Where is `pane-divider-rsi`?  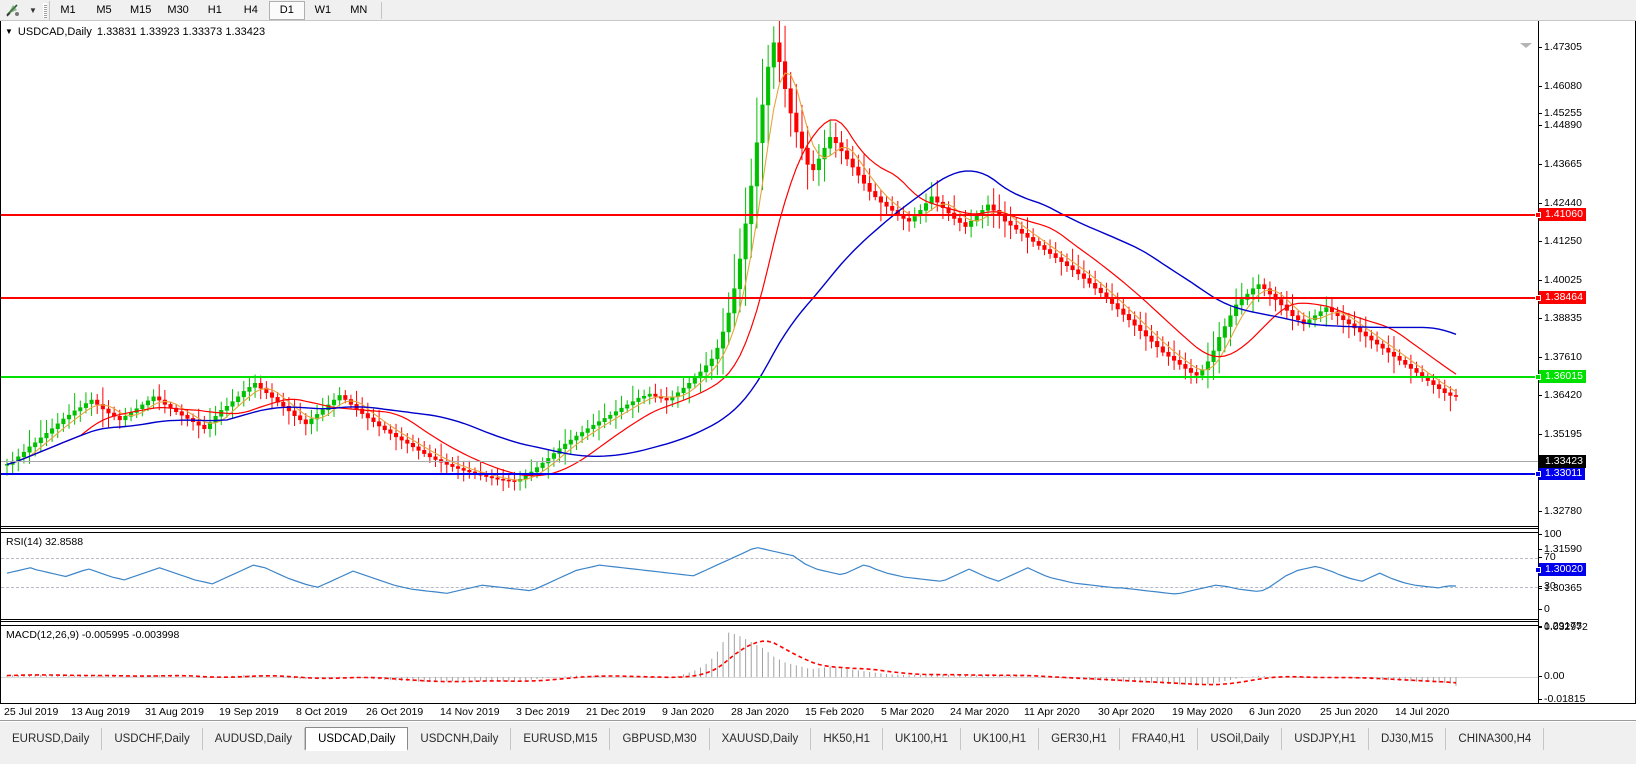
pane-divider-rsi is located at coordinates (769, 527).